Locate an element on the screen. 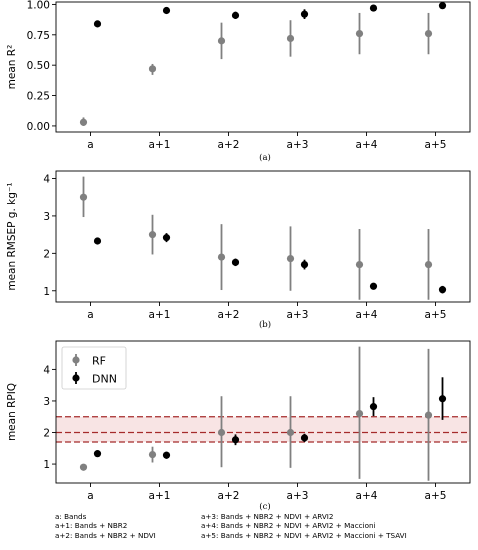  y-tick-label: 0.25 is located at coordinates (38, 97).